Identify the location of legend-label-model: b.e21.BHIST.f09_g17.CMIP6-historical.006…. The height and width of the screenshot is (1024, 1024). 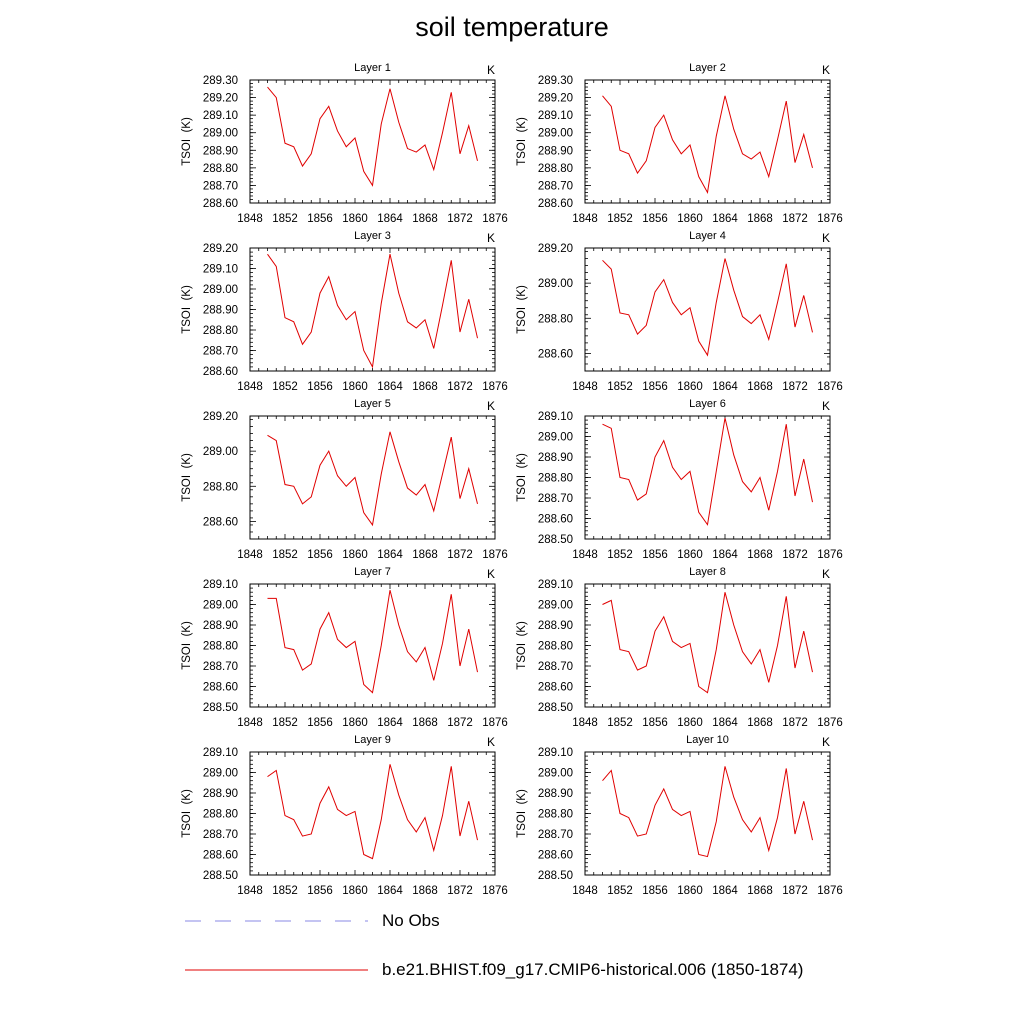
(593, 969).